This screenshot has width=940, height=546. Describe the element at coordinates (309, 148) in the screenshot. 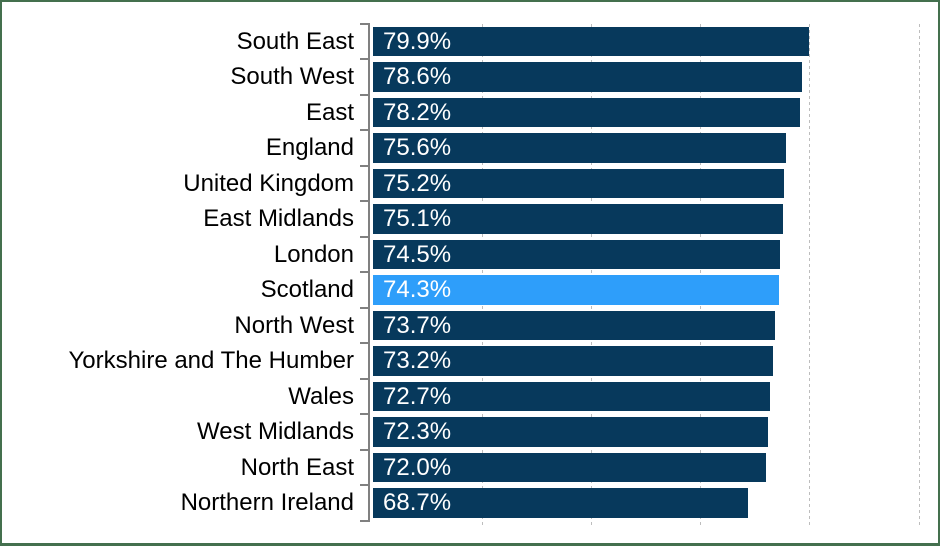

I see `category-label: England` at that location.